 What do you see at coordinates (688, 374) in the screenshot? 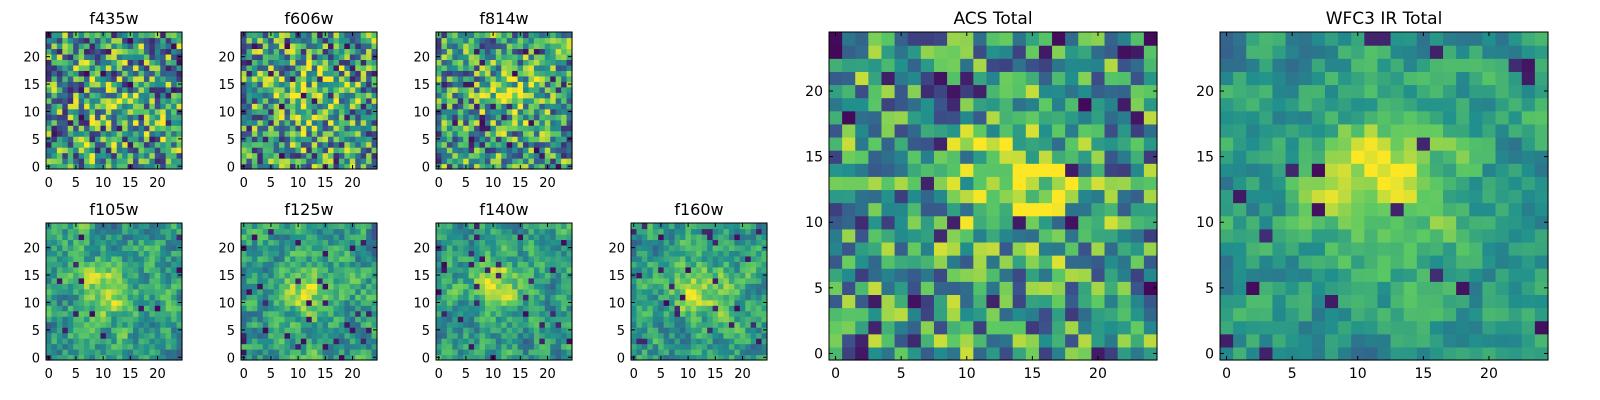
I see `x-tick-label: 10` at bounding box center [688, 374].